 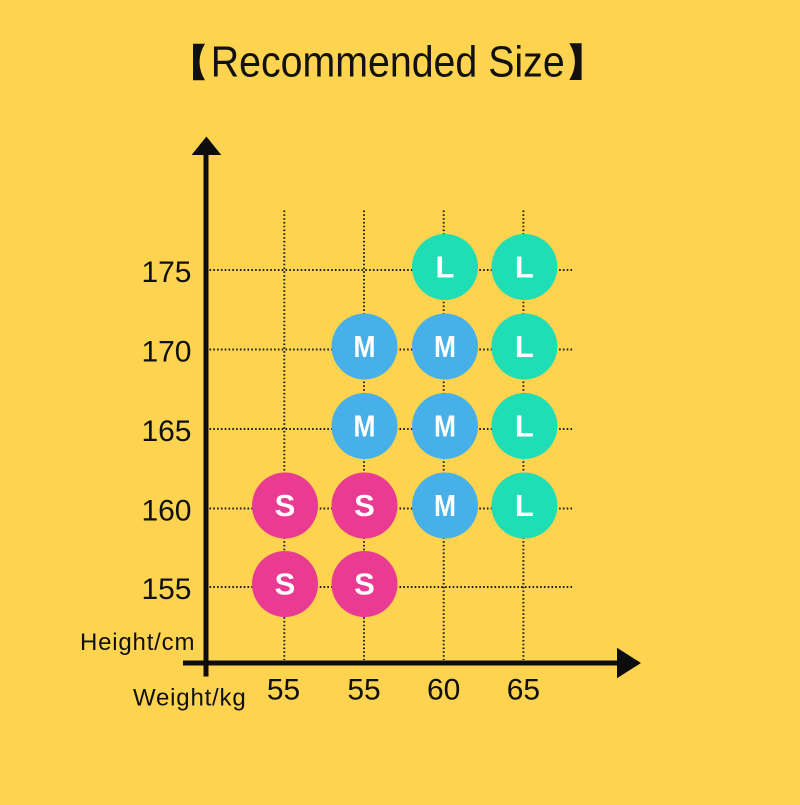 What do you see at coordinates (523, 690) in the screenshot?
I see `svg-text: 65` at bounding box center [523, 690].